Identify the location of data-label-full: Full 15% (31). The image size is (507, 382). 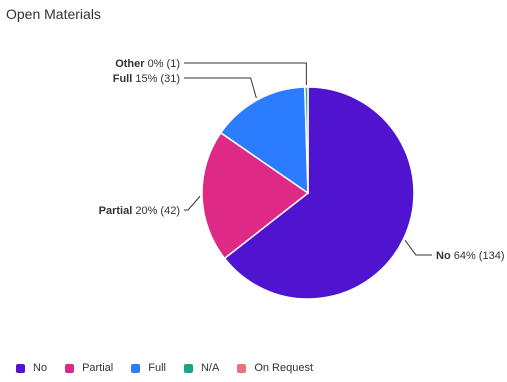
(146, 79).